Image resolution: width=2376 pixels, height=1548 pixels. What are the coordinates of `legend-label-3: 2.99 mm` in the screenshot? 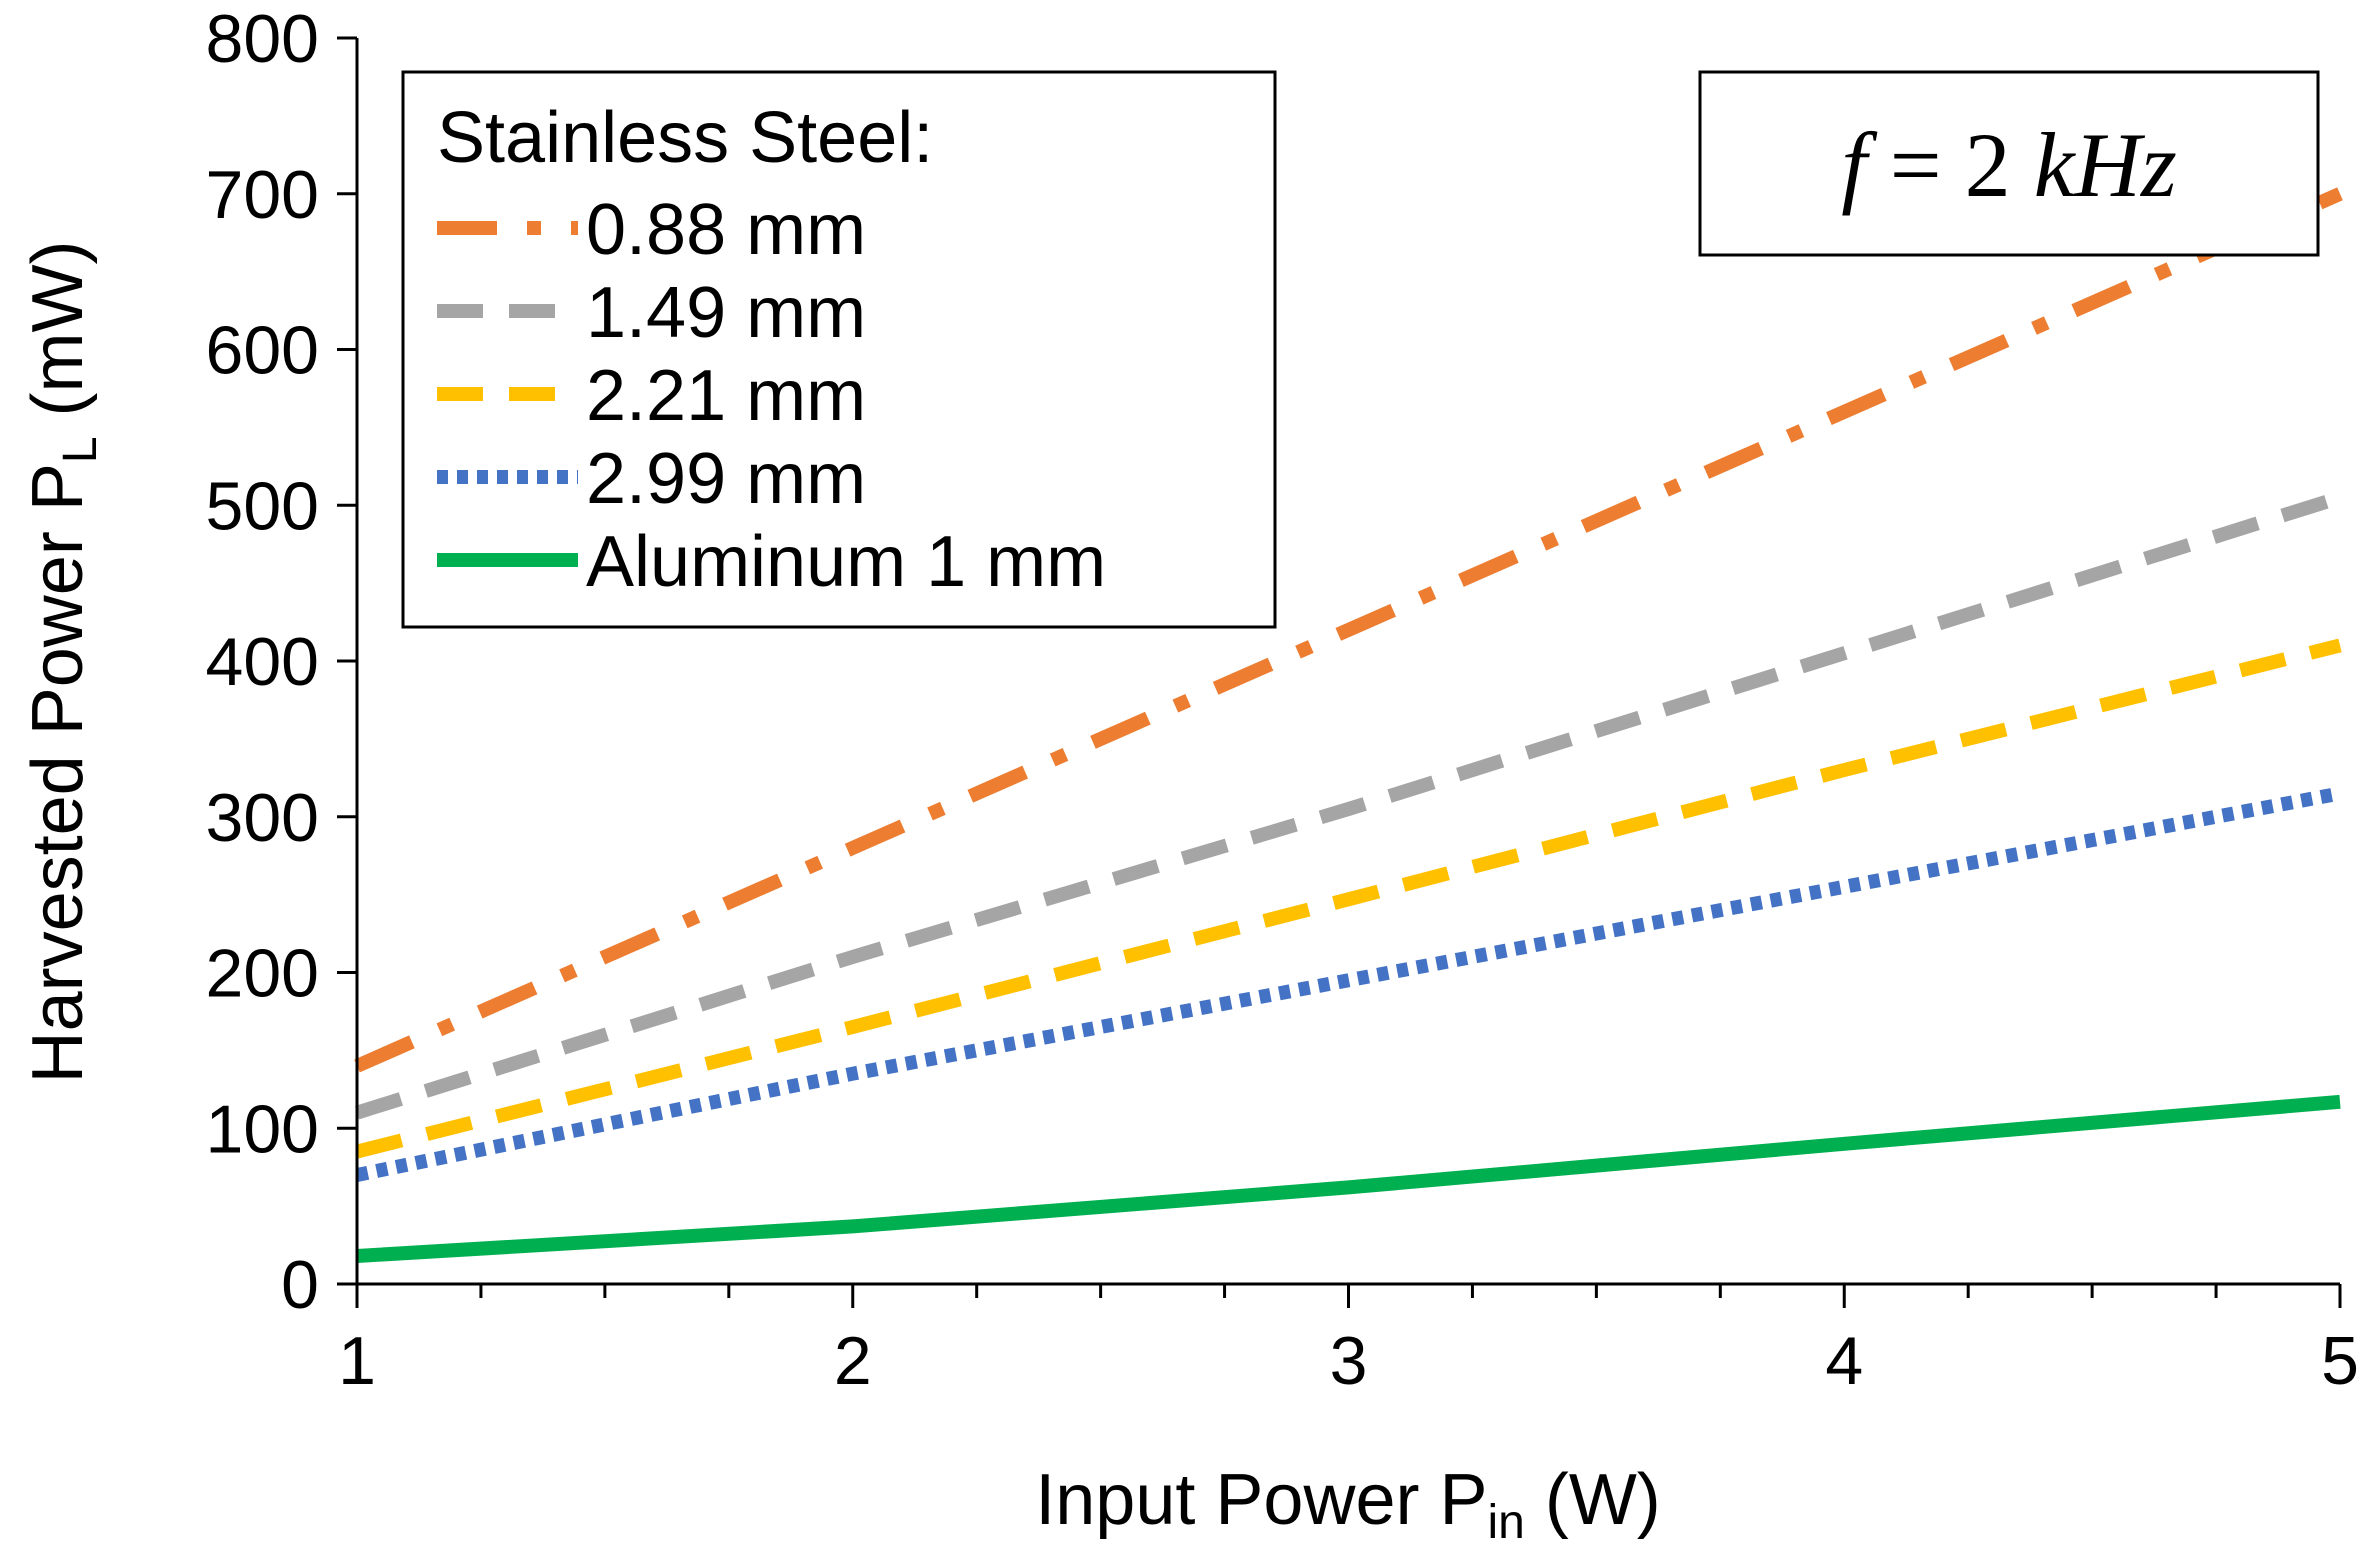 It's located at (726, 479).